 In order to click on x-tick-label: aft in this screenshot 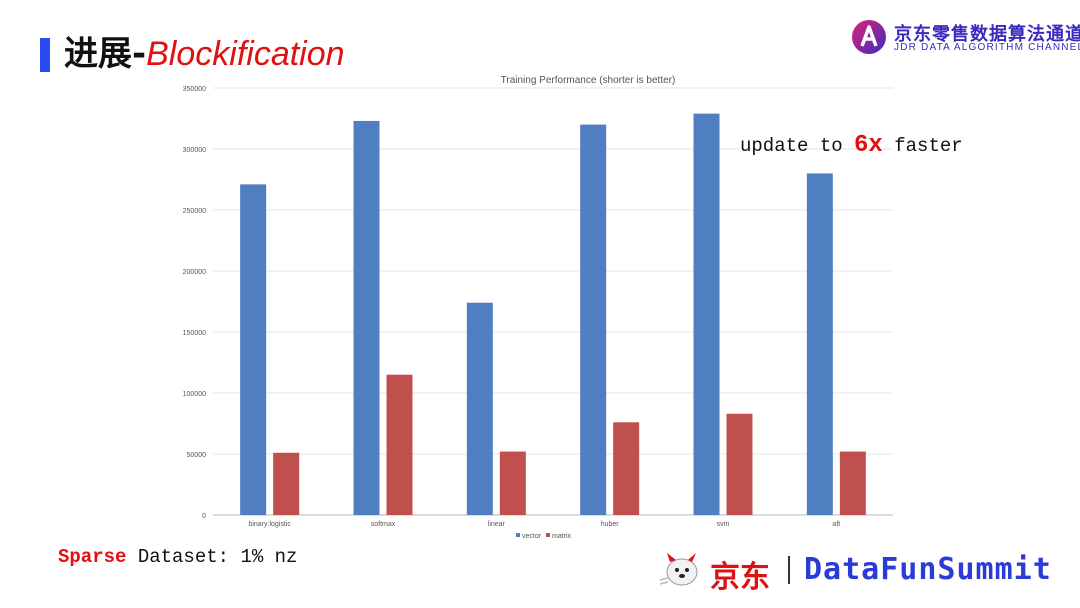, I will do `click(836, 524)`.